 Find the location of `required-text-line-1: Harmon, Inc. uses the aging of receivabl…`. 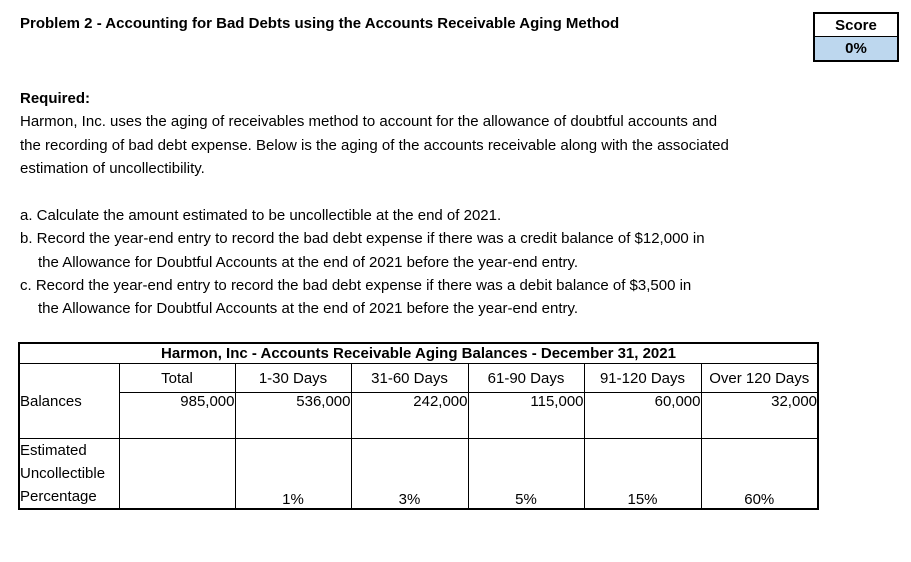

required-text-line-1: Harmon, Inc. uses the aging of receivabl… is located at coordinates (369, 122).